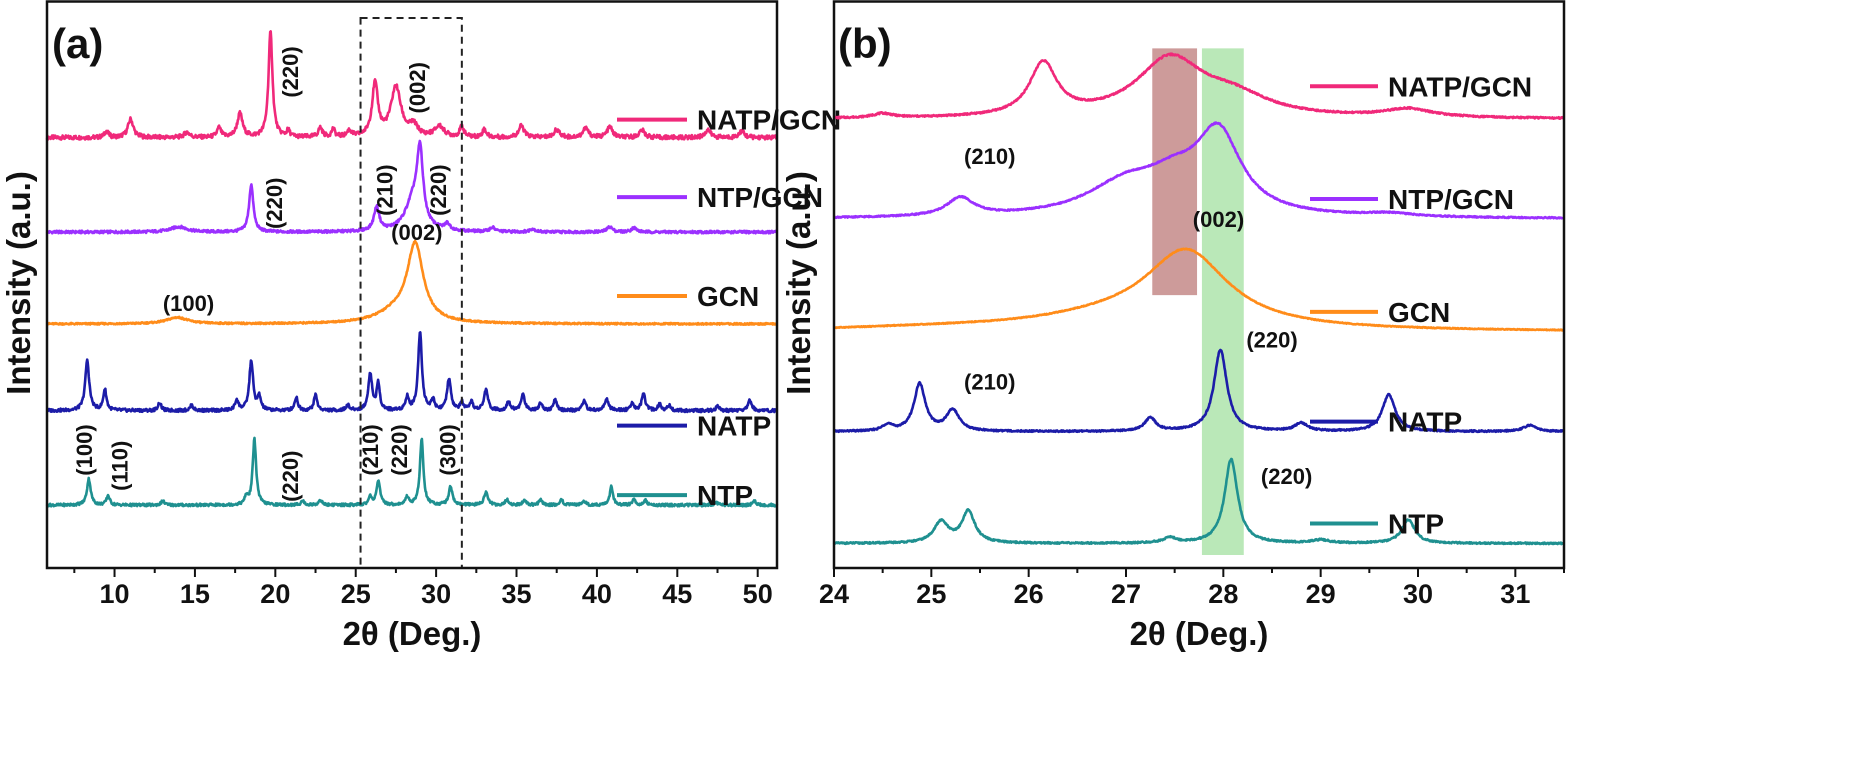 The image size is (1854, 777). I want to click on x-tick-label: 26, so click(1029, 594).